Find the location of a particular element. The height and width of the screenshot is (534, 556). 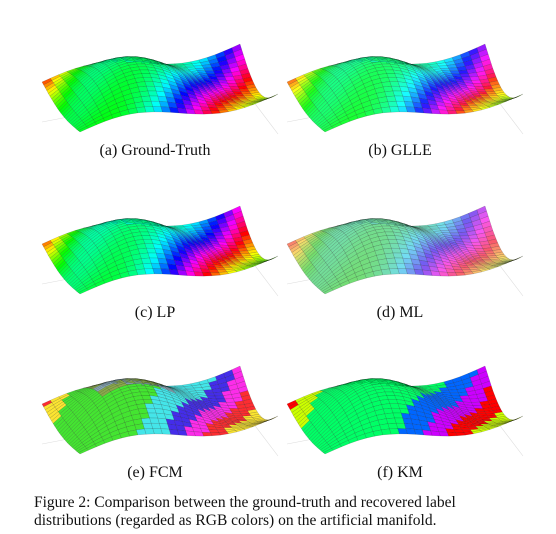

panel-km: (f) KM is located at coordinates (400, 409).